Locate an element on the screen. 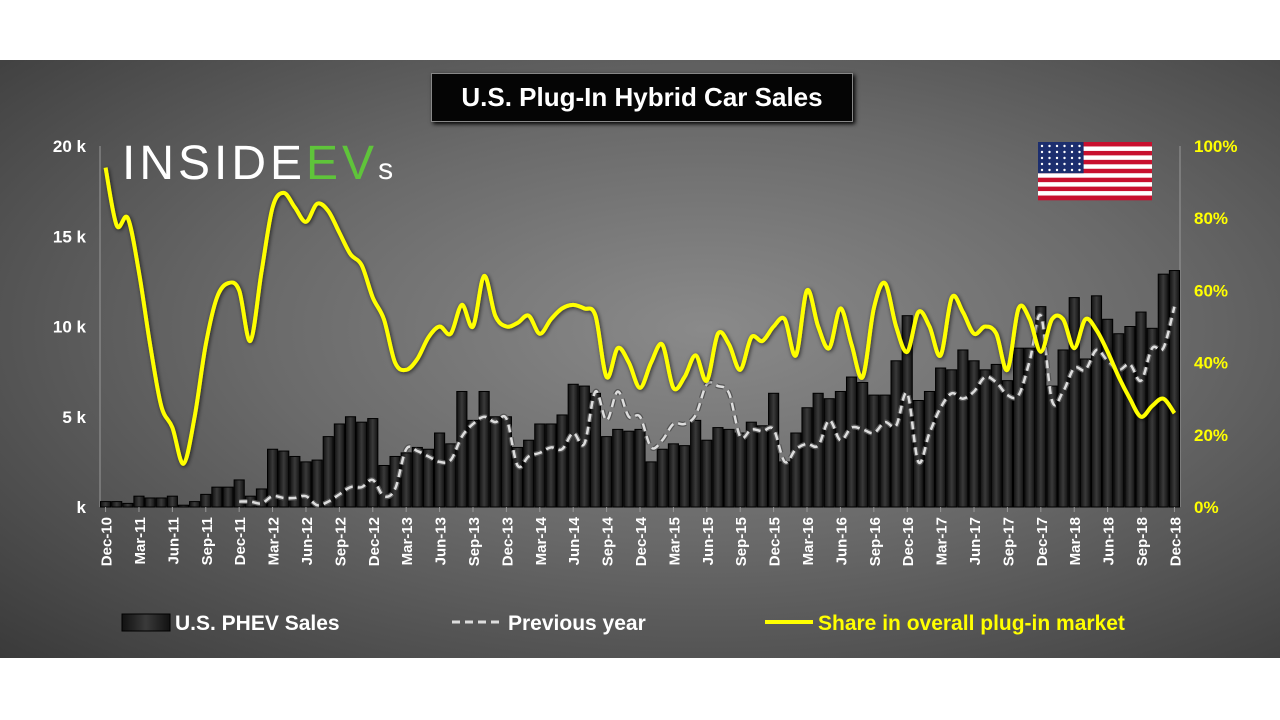 The height and width of the screenshot is (720, 1280). x-tick-label: Sep-14 is located at coordinates (608, 541).